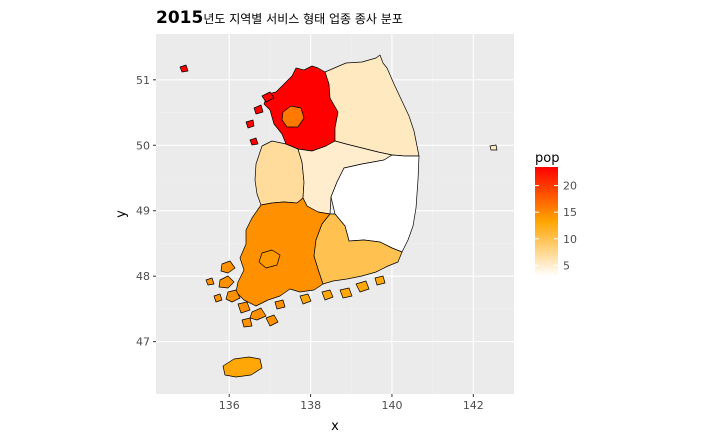 This screenshot has width=707, height=441. What do you see at coordinates (570, 186) in the screenshot?
I see `legend-tick-label: 20` at bounding box center [570, 186].